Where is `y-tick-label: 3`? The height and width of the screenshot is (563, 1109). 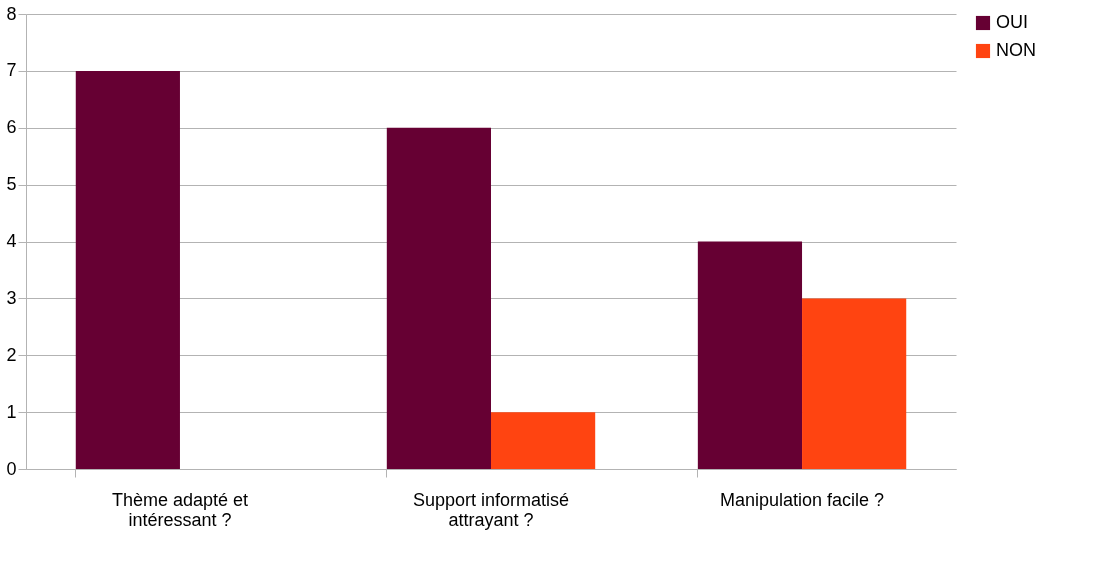 y-tick-label: 3 is located at coordinates (11, 297).